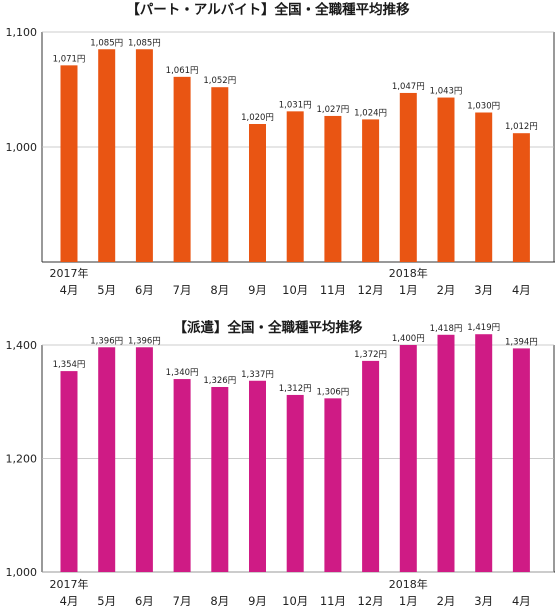 The height and width of the screenshot is (614, 555). Describe the element at coordinates (483, 328) in the screenshot. I see `data-label: 1,419円` at that location.